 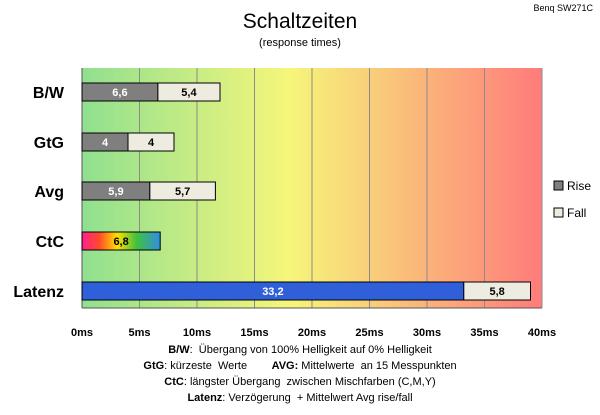 What do you see at coordinates (179, 350) in the screenshot?
I see `footnote-key: B/W` at bounding box center [179, 350].